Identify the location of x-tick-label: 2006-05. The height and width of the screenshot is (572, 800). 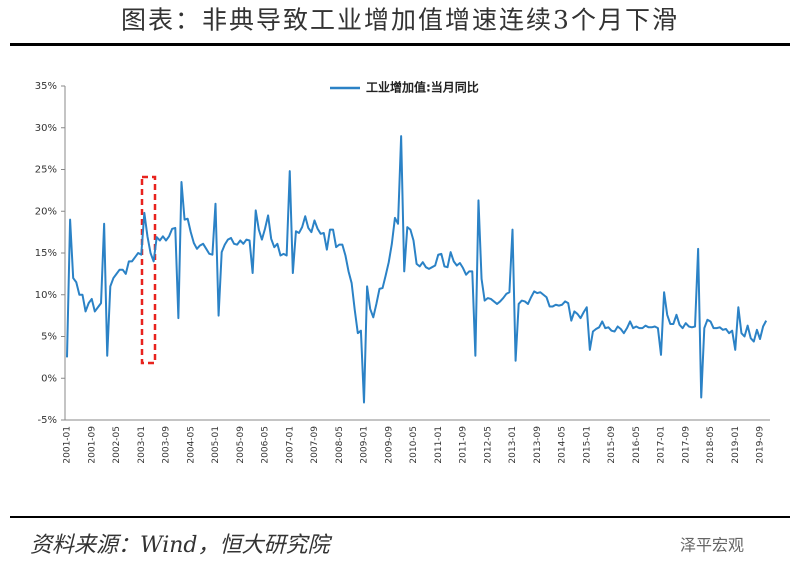
(266, 445).